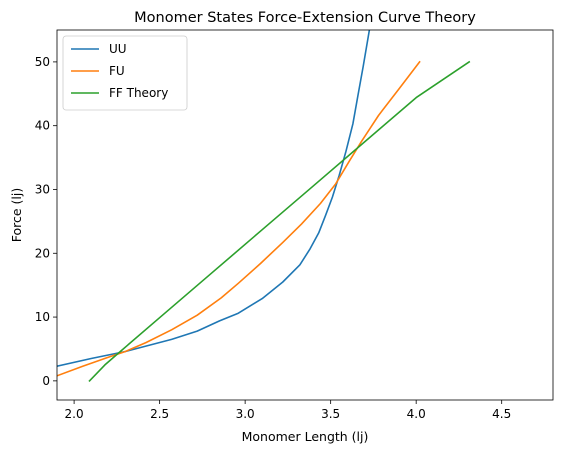  I want to click on legend-box, so click(125, 73).